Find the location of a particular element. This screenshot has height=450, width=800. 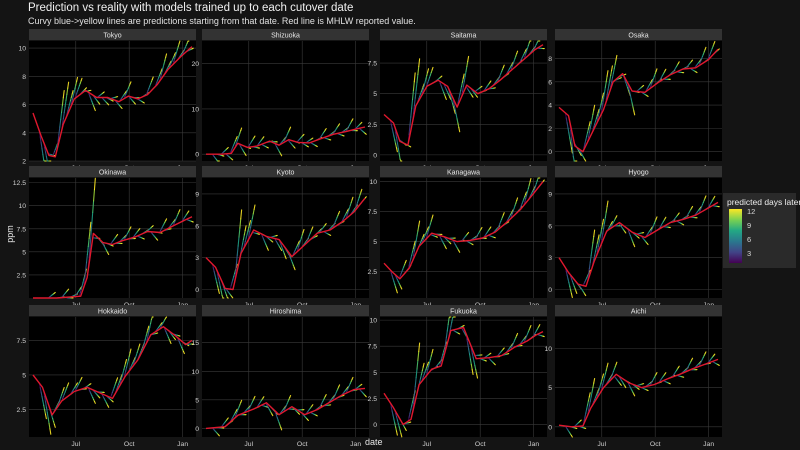

y-tick-label: 6 is located at coordinates (550, 82).